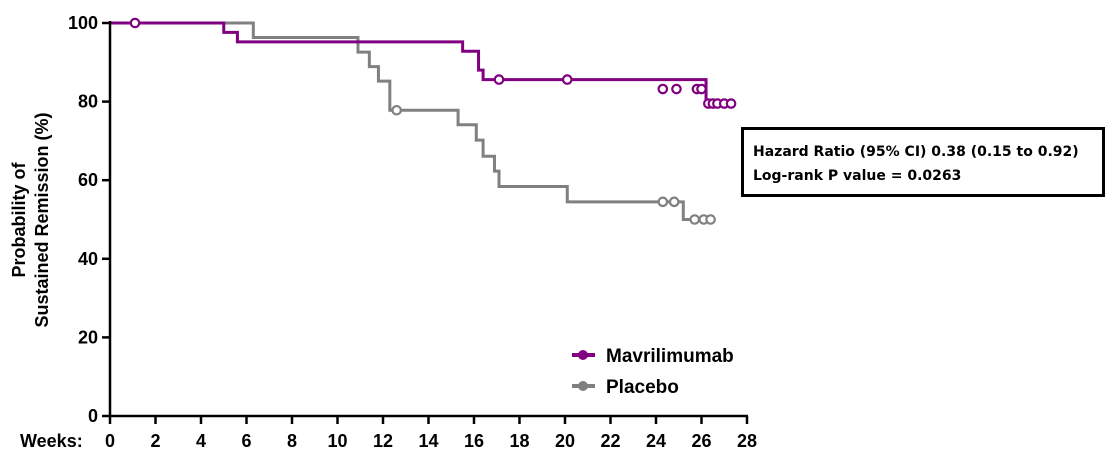 This screenshot has height=450, width=1109. I want to click on y-axis-title-line-1: Probability of, so click(19, 219).